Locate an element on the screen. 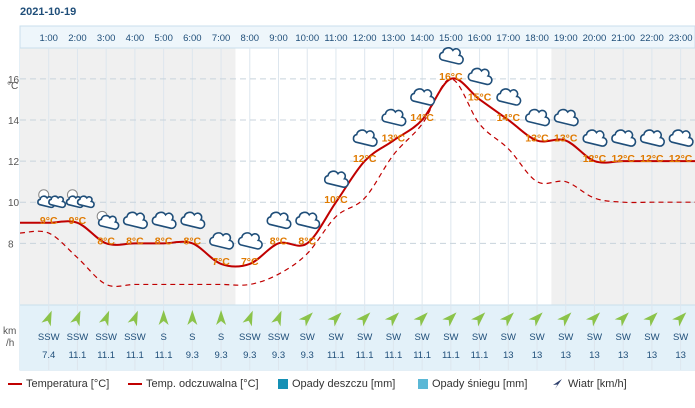  temperature-data-label: 9°C is located at coordinates (78, 221).